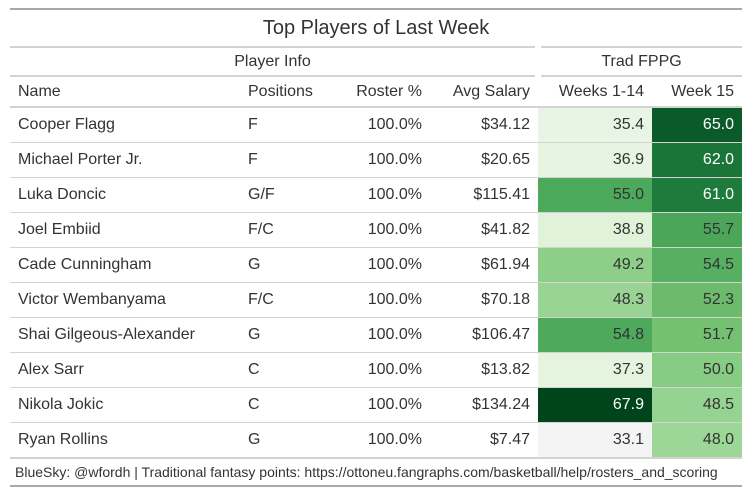  Describe the element at coordinates (484, 405) in the screenshot. I see `cell-salary: $134.24` at that location.